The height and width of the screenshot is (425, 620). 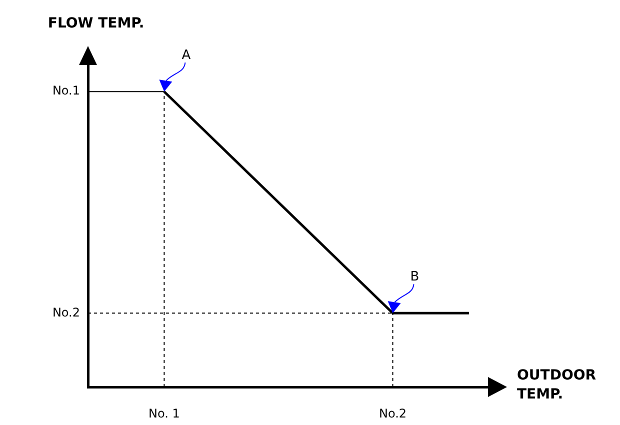 What do you see at coordinates (164, 413) in the screenshot?
I see `x-tick-label: No. 1` at bounding box center [164, 413].